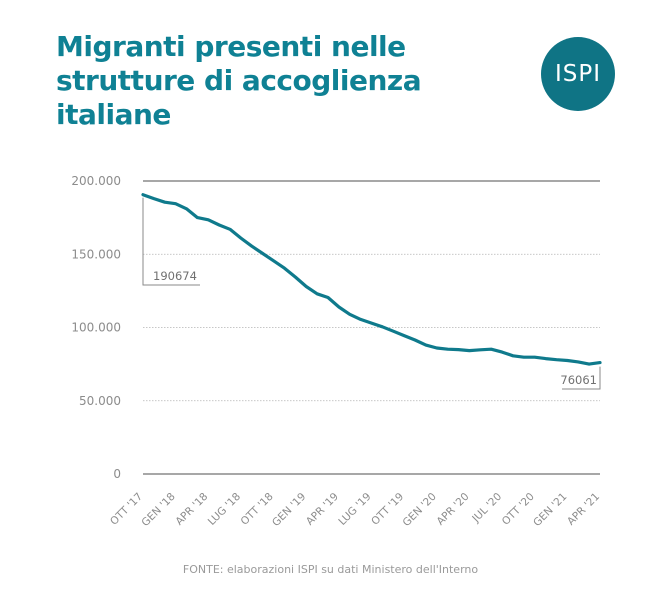  I want to click on y-axis-tick-labels: 0 50.000 100.000 150.000 200.000, so click(96, 327).